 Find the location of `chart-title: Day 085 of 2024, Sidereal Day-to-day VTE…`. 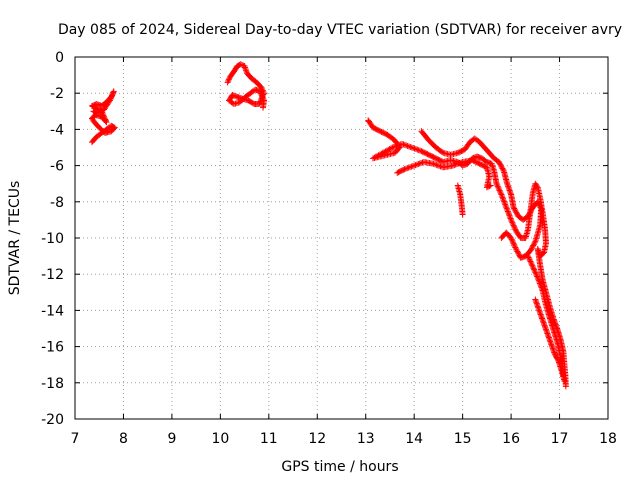

chart-title: Day 085 of 2024, Sidereal Day-to-day VTE… is located at coordinates (340, 30).